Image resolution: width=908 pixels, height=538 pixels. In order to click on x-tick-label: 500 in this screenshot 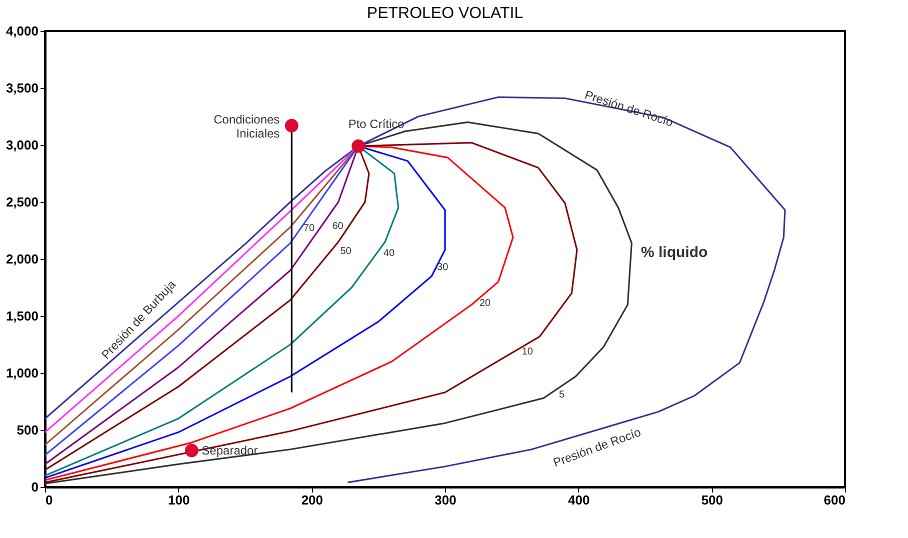, I will do `click(712, 500)`.